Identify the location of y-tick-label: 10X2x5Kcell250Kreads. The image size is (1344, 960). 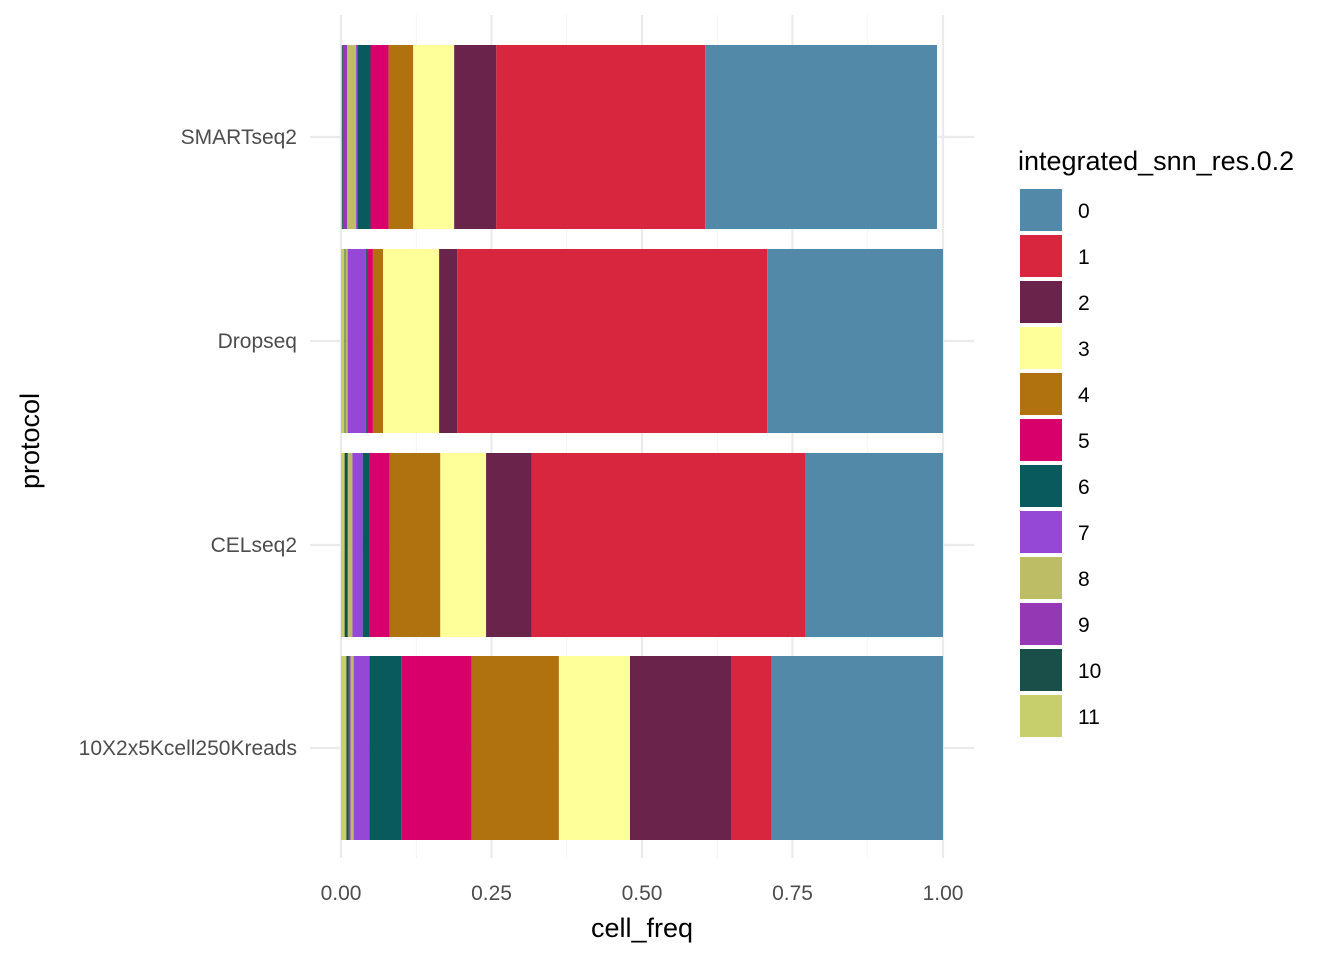
(188, 748).